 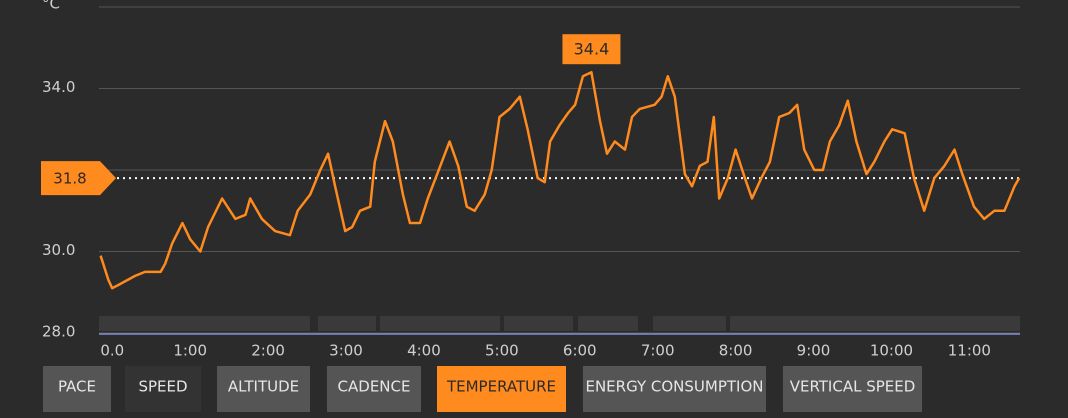 What do you see at coordinates (58, 332) in the screenshot?
I see `y-tick-label: 28.0` at bounding box center [58, 332].